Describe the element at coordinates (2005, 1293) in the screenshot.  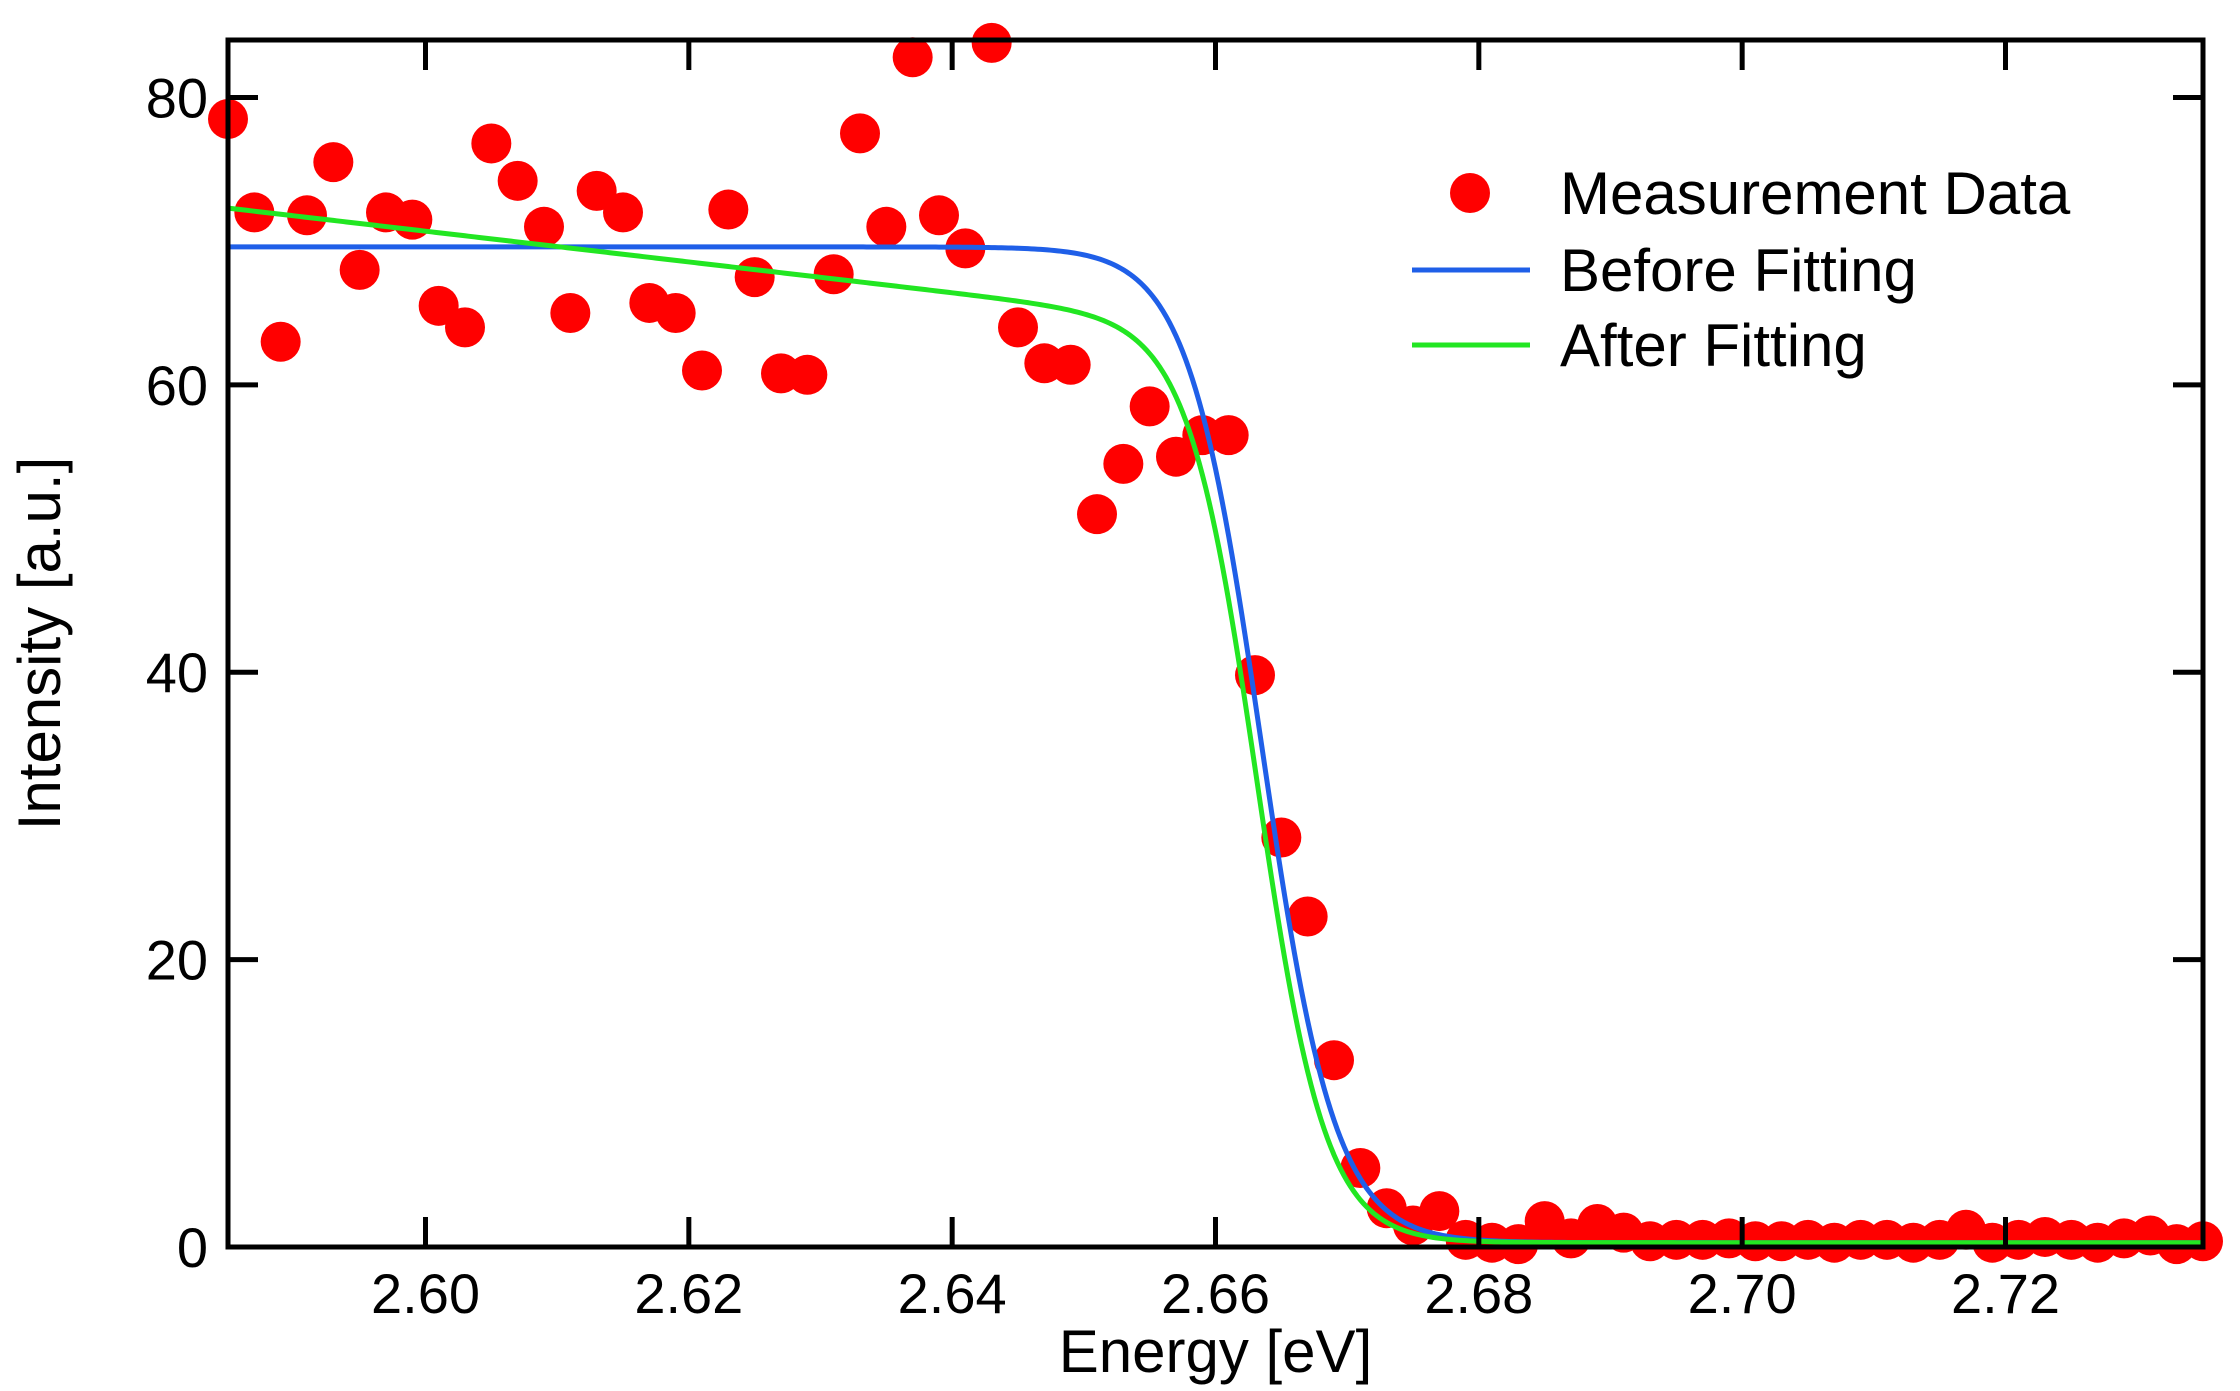
I see `x-tick-label: 2.72` at that location.